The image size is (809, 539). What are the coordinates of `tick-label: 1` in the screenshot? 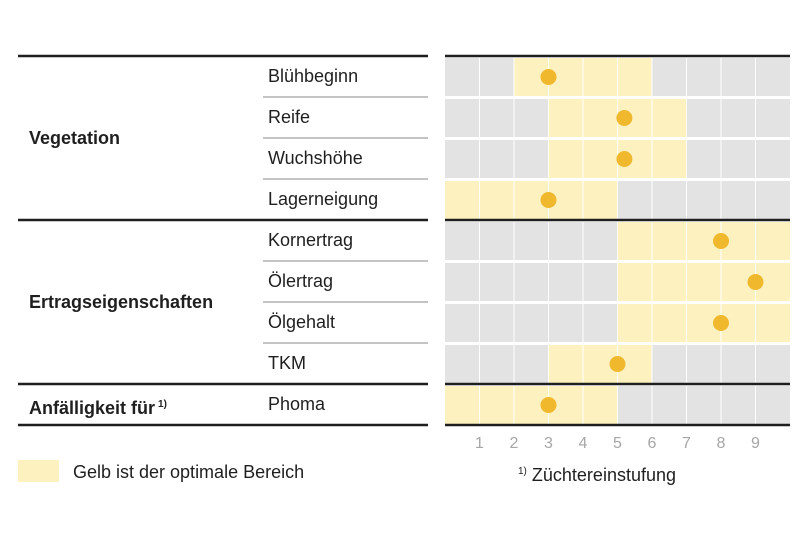 It's located at (479, 443).